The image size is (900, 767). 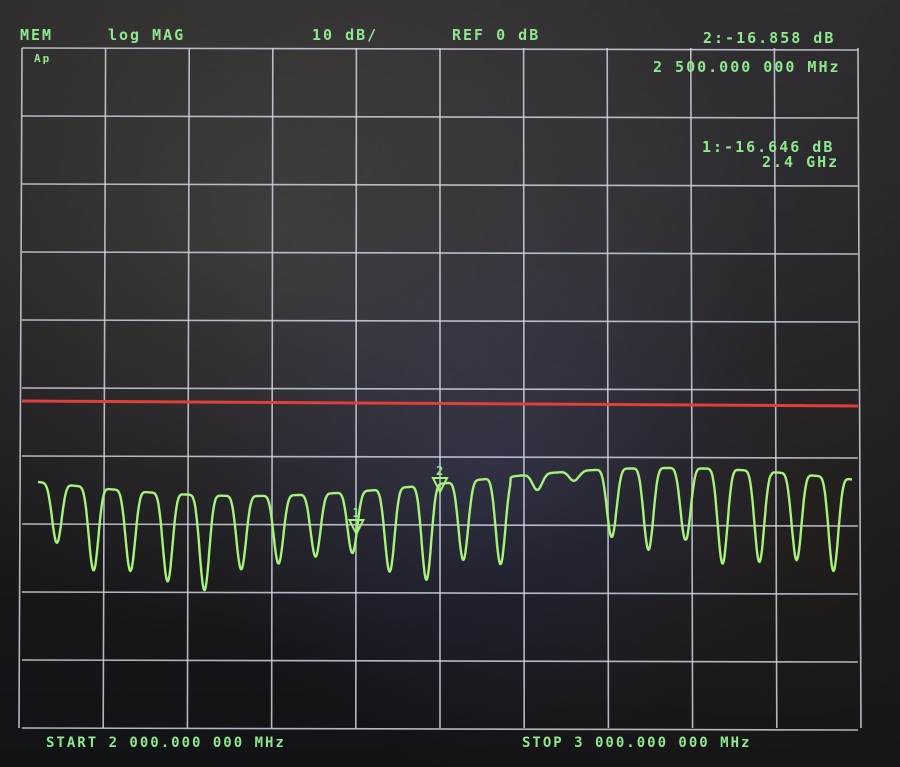 What do you see at coordinates (398, 500) in the screenshot?
I see `marker-group: 12` at bounding box center [398, 500].